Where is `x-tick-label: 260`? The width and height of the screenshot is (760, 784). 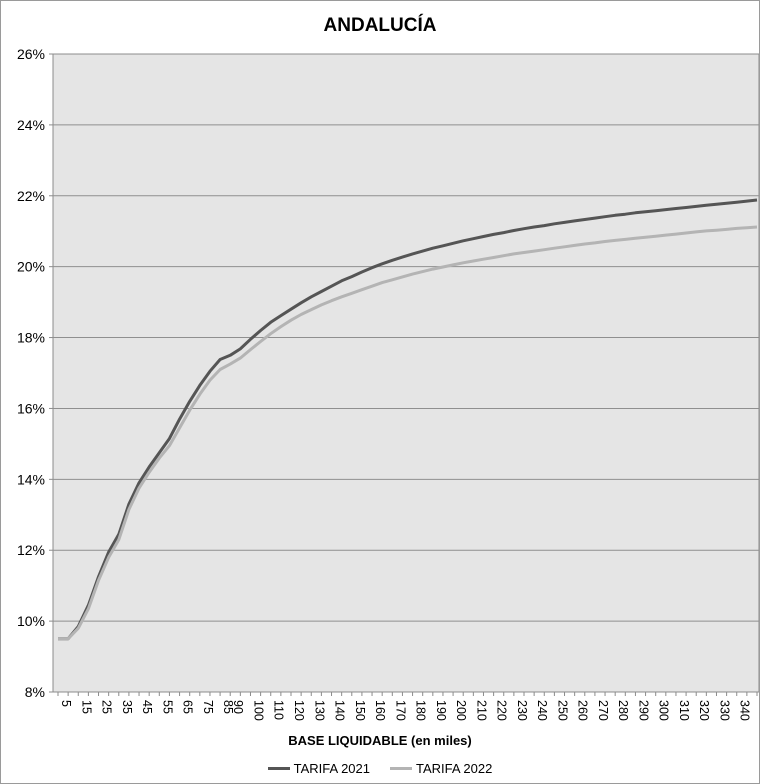 x-tick-label: 260 is located at coordinates (583, 710).